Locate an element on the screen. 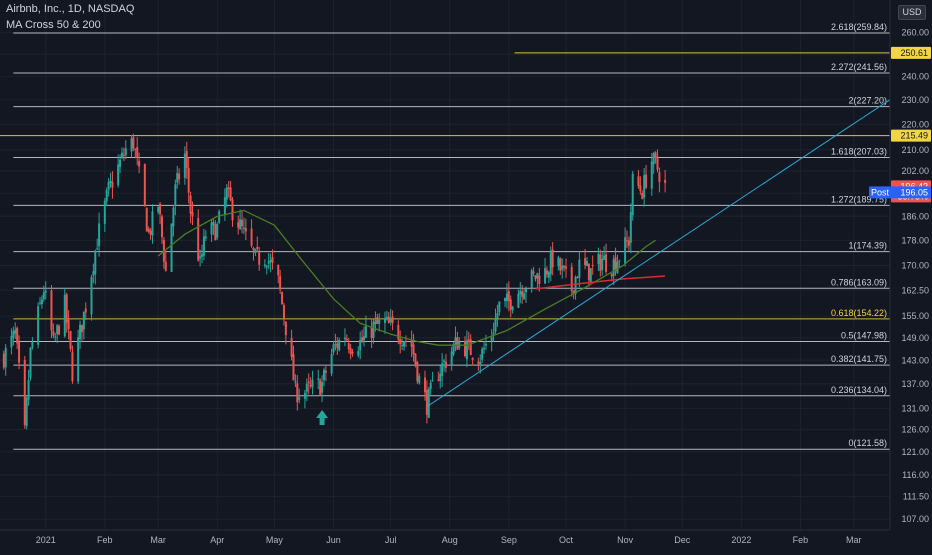 This screenshot has width=932, height=555. post-tag: Post is located at coordinates (880, 192).